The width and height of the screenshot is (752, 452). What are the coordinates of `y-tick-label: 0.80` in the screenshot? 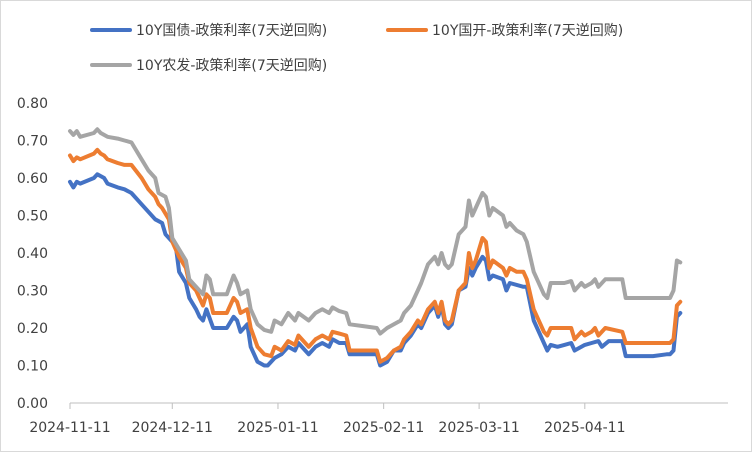 It's located at (32, 104).